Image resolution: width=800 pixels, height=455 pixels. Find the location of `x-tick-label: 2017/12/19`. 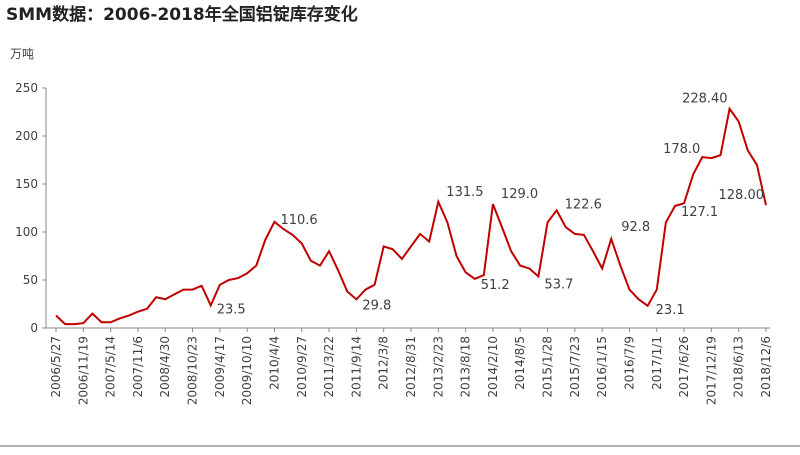

x-tick-label: 2017/12/19 is located at coordinates (711, 370).